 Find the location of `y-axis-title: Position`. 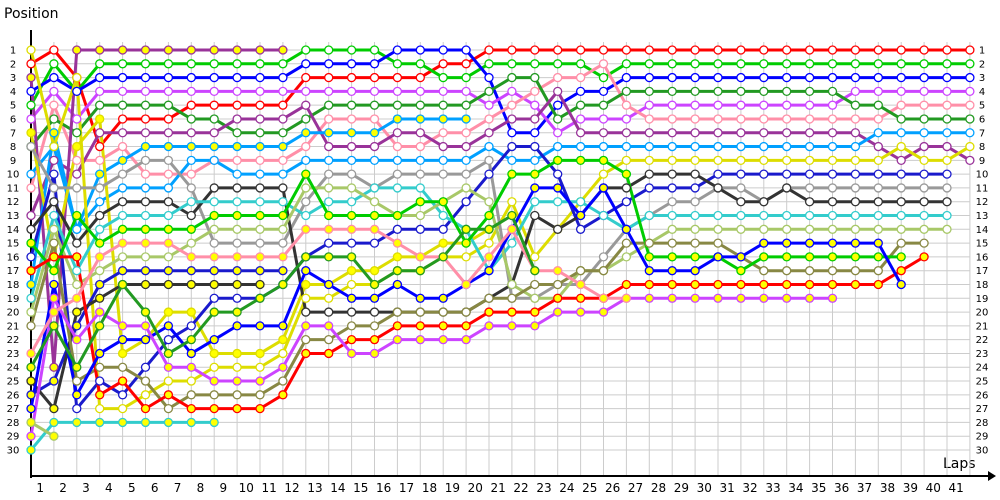

y-axis-title: Position is located at coordinates (31, 14).